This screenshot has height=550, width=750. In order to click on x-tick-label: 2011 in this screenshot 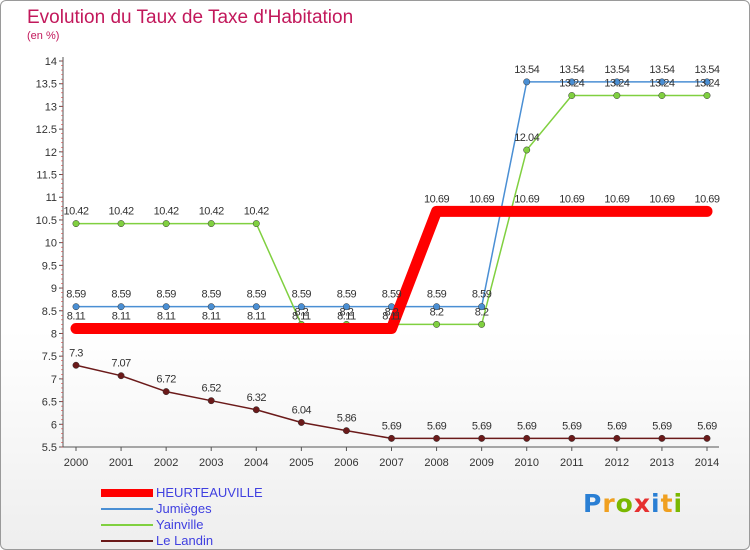, I will do `click(572, 463)`.